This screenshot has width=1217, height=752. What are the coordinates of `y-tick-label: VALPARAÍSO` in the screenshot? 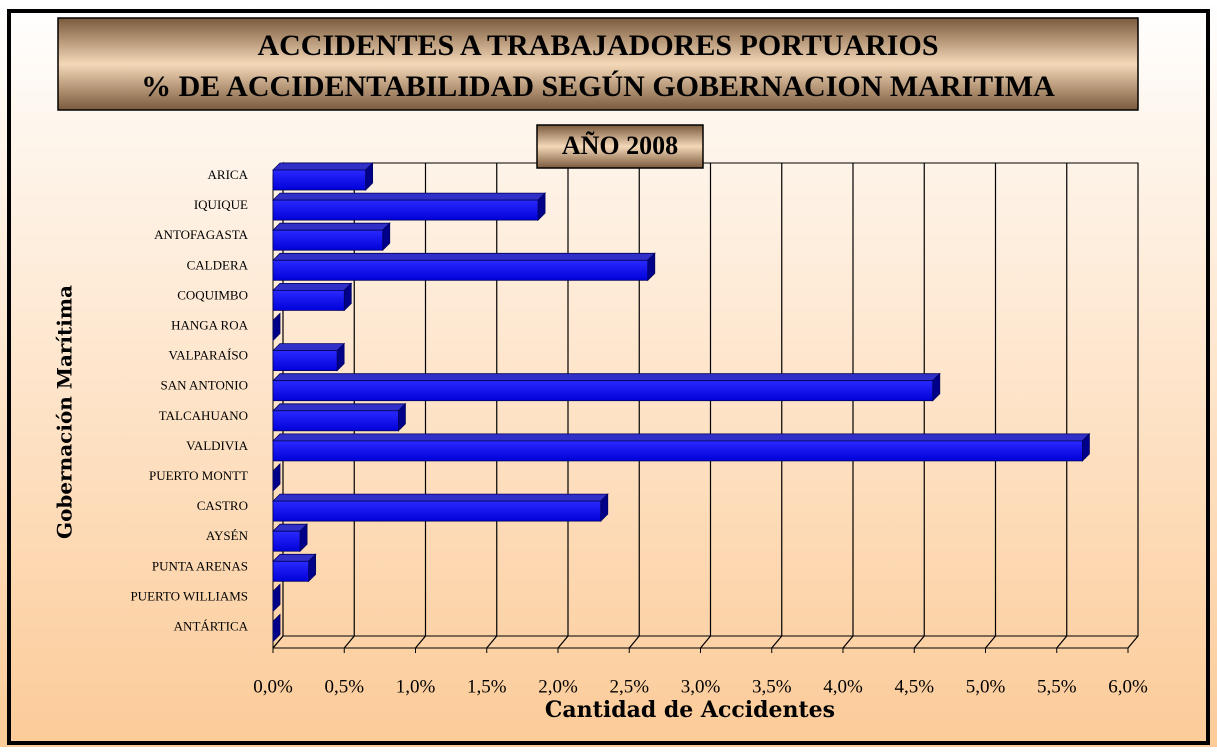 It's located at (208, 355).